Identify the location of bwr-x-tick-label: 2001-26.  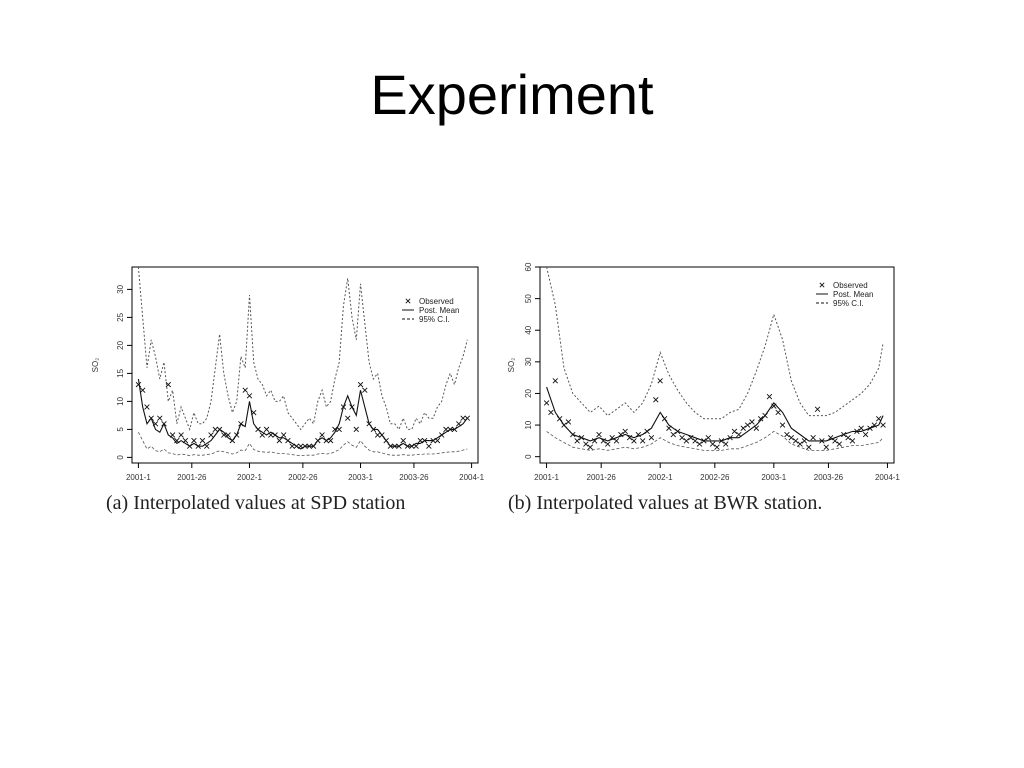
(602, 477).